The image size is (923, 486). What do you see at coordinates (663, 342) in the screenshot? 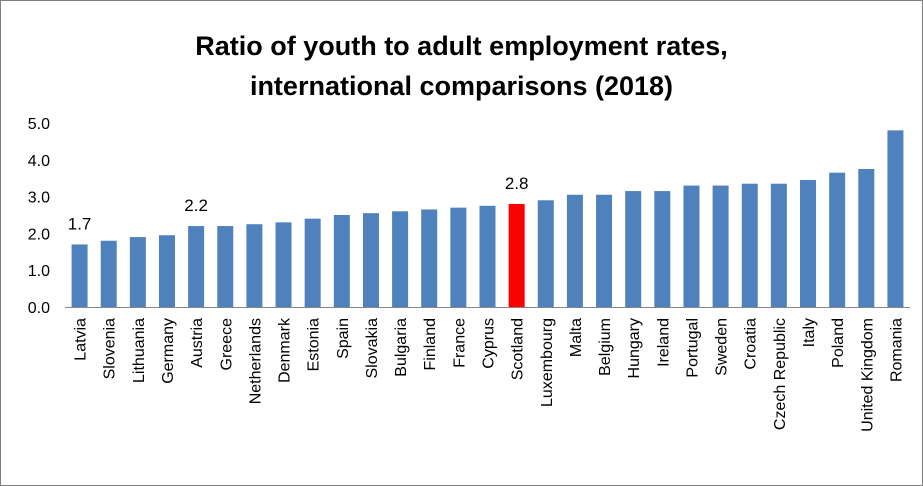
I see `x-tick-label: Ireland` at bounding box center [663, 342].